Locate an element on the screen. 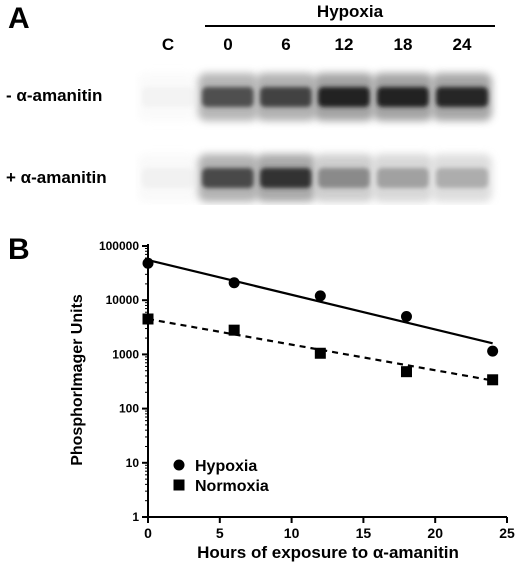 The height and width of the screenshot is (563, 520). lane-label: 6 is located at coordinates (286, 44).